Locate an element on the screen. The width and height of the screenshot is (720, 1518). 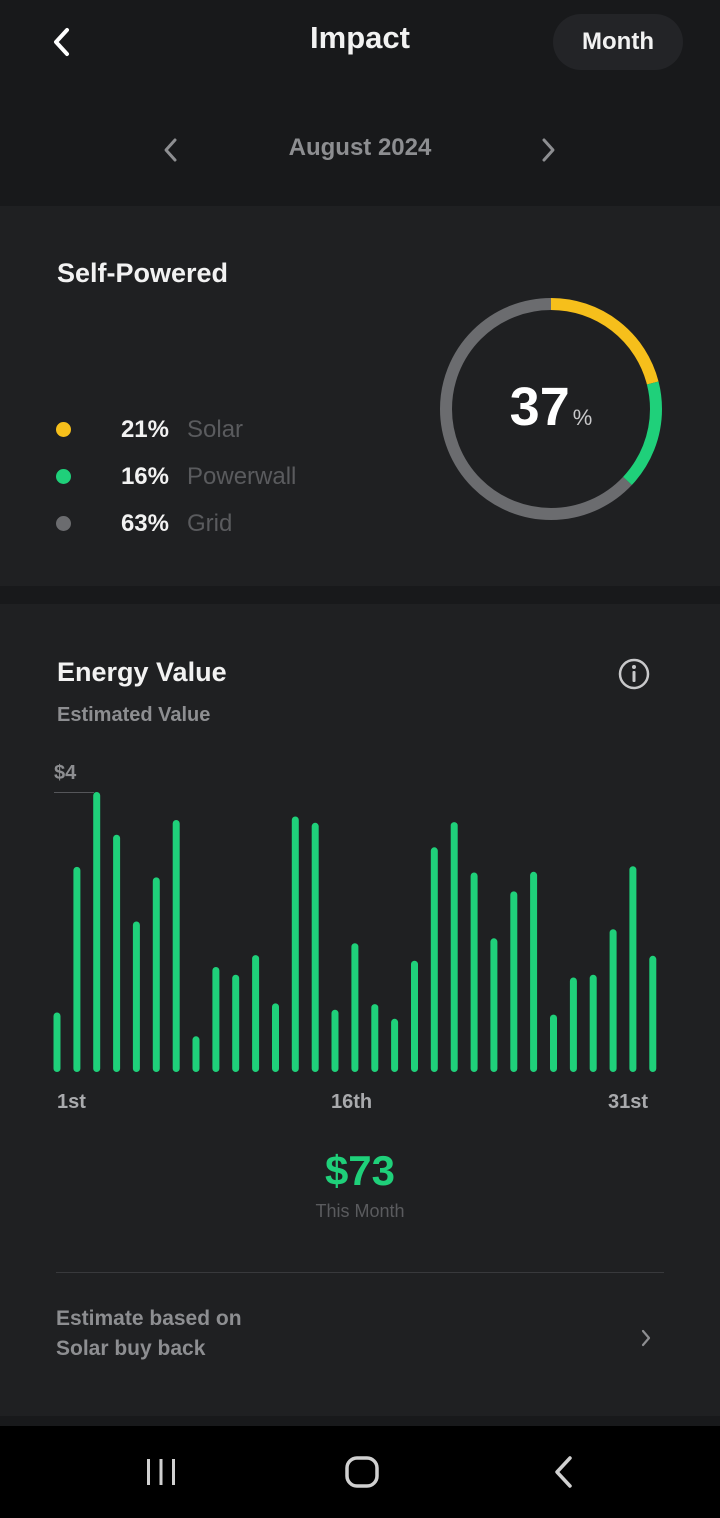
info-icon is located at coordinates (634, 674).